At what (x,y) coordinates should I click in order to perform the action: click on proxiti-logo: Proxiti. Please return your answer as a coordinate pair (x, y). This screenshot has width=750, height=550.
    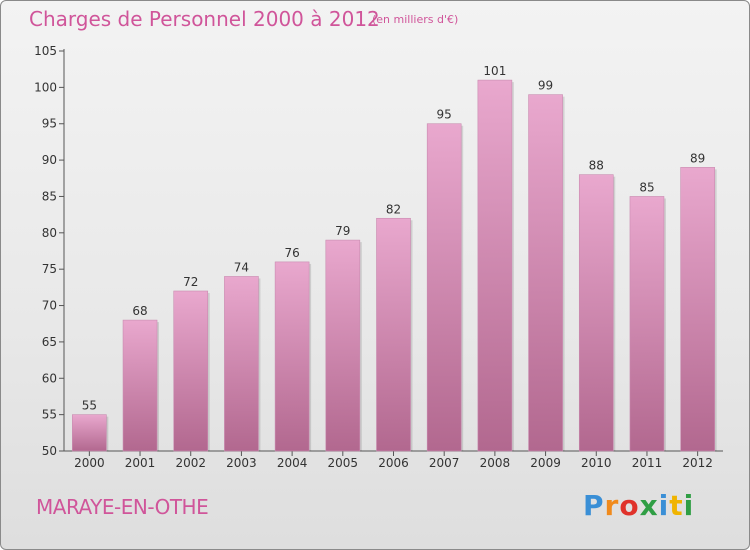
    Looking at the image, I should click on (638, 505).